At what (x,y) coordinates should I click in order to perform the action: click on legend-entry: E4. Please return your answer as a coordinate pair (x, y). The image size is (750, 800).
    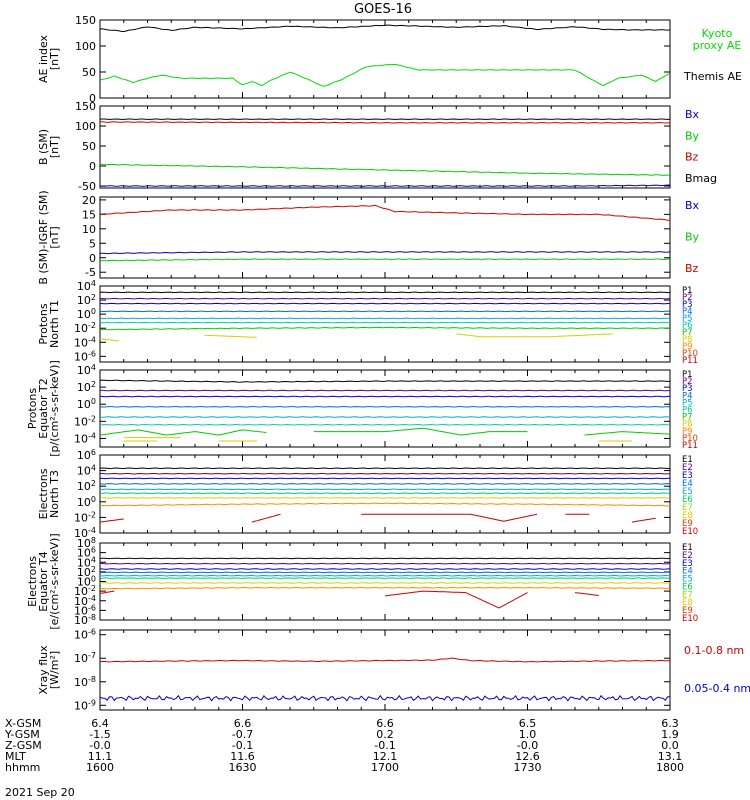
    Looking at the image, I should click on (687, 572).